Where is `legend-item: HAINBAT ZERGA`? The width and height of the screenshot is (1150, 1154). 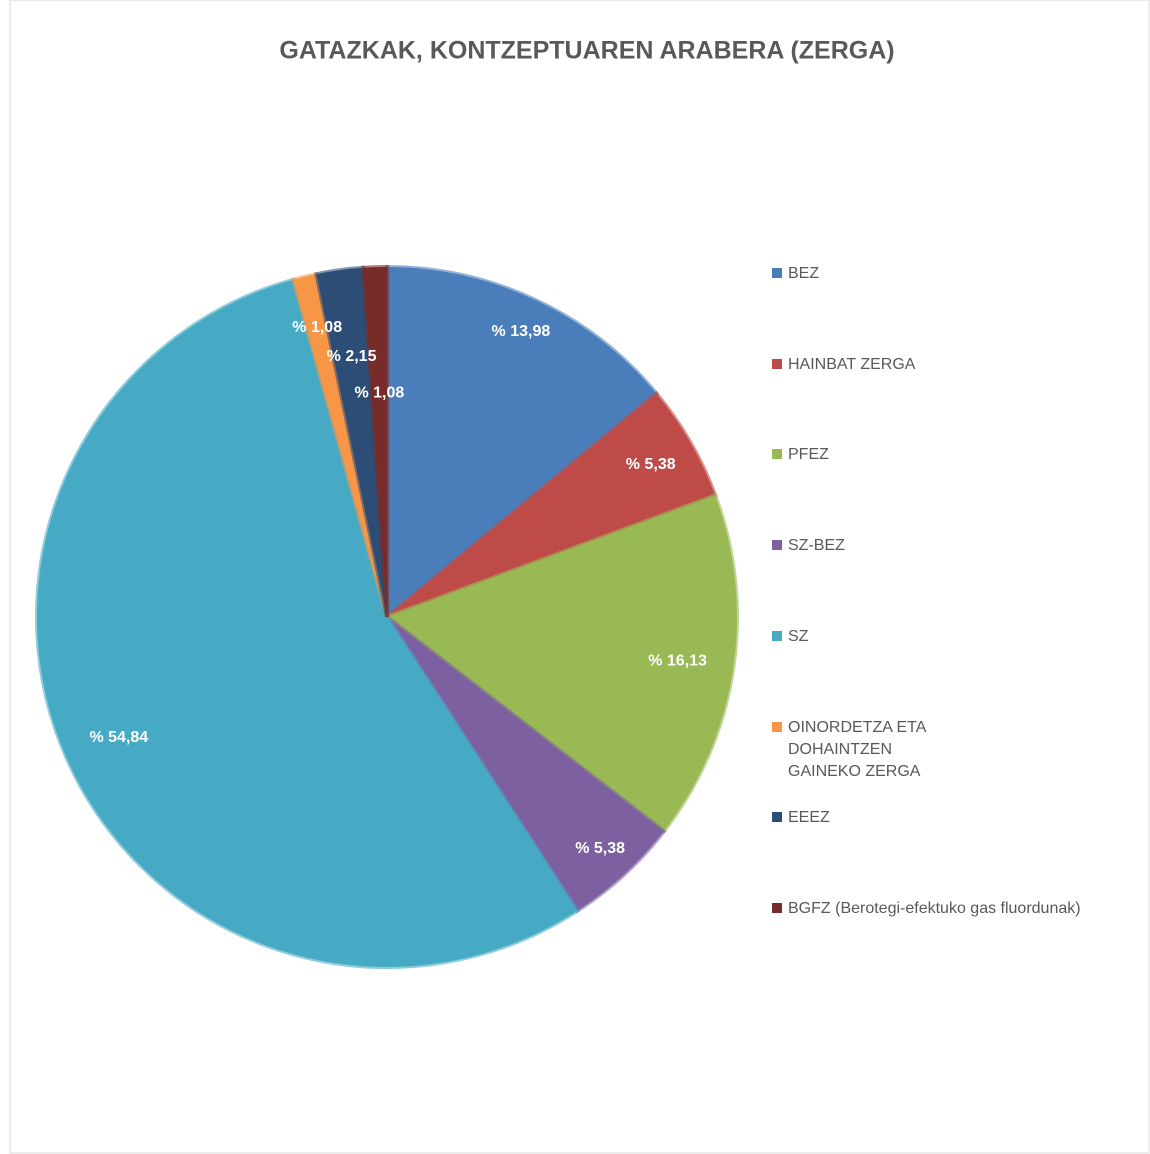
legend-item: HAINBAT ZERGA is located at coordinates (870, 365).